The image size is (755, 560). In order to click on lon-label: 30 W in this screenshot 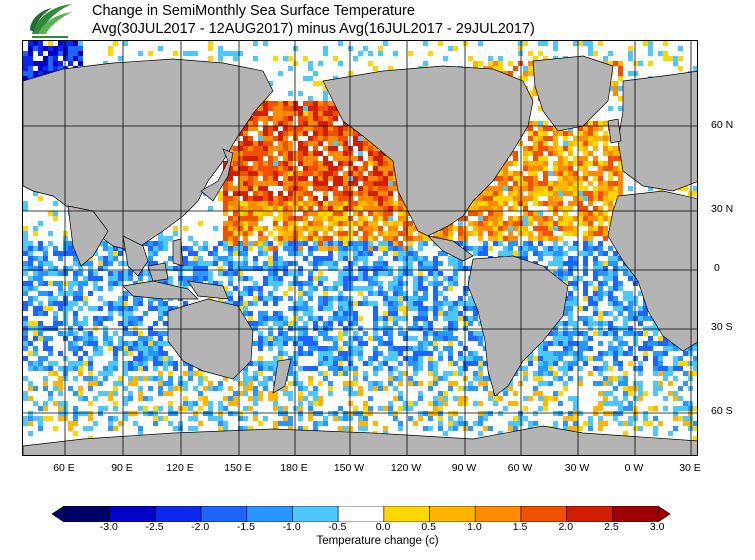, I will do `click(577, 468)`.